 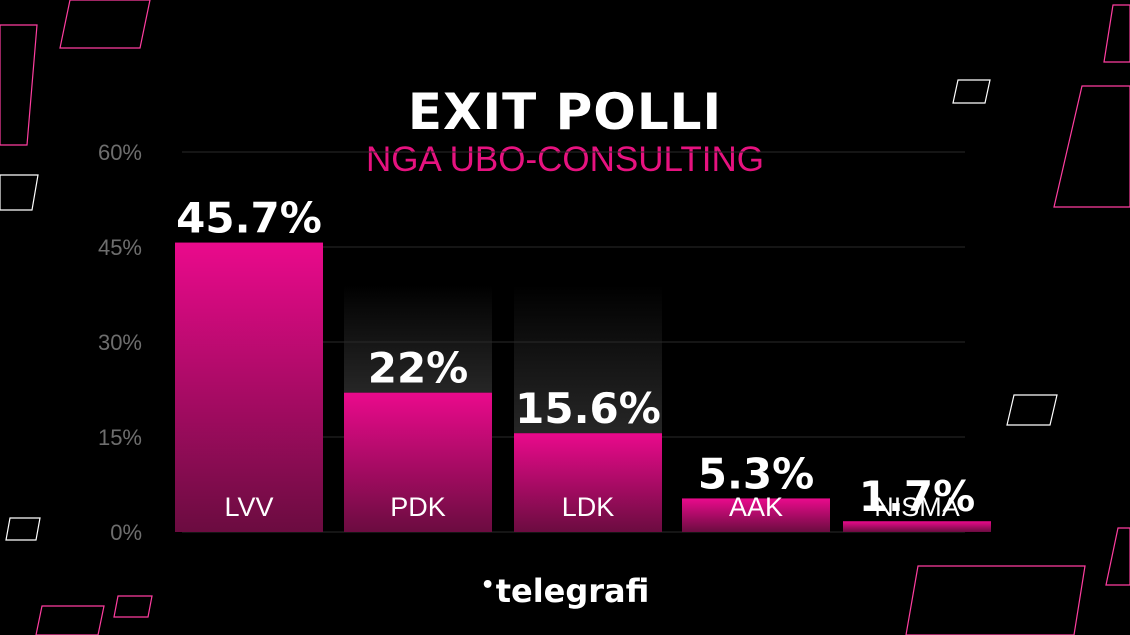 I want to click on y-tick-label: 15%, so click(x=120, y=437).